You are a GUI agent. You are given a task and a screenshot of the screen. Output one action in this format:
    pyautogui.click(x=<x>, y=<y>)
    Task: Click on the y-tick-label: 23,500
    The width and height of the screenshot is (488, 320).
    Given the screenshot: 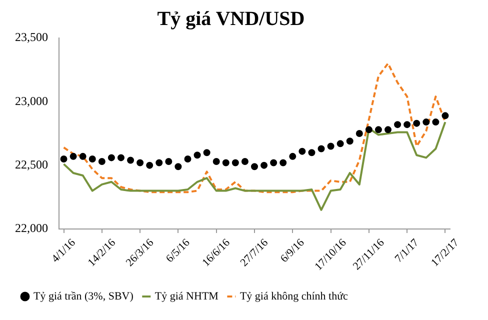 What is the action you would take?
    pyautogui.click(x=31, y=37)
    